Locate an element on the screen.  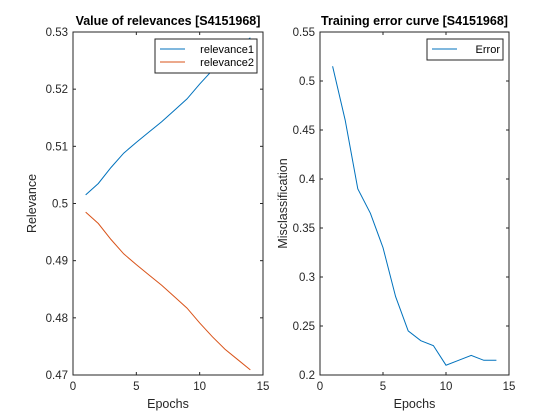
relevance-y-tick-label: 0.52 is located at coordinates (57, 90).